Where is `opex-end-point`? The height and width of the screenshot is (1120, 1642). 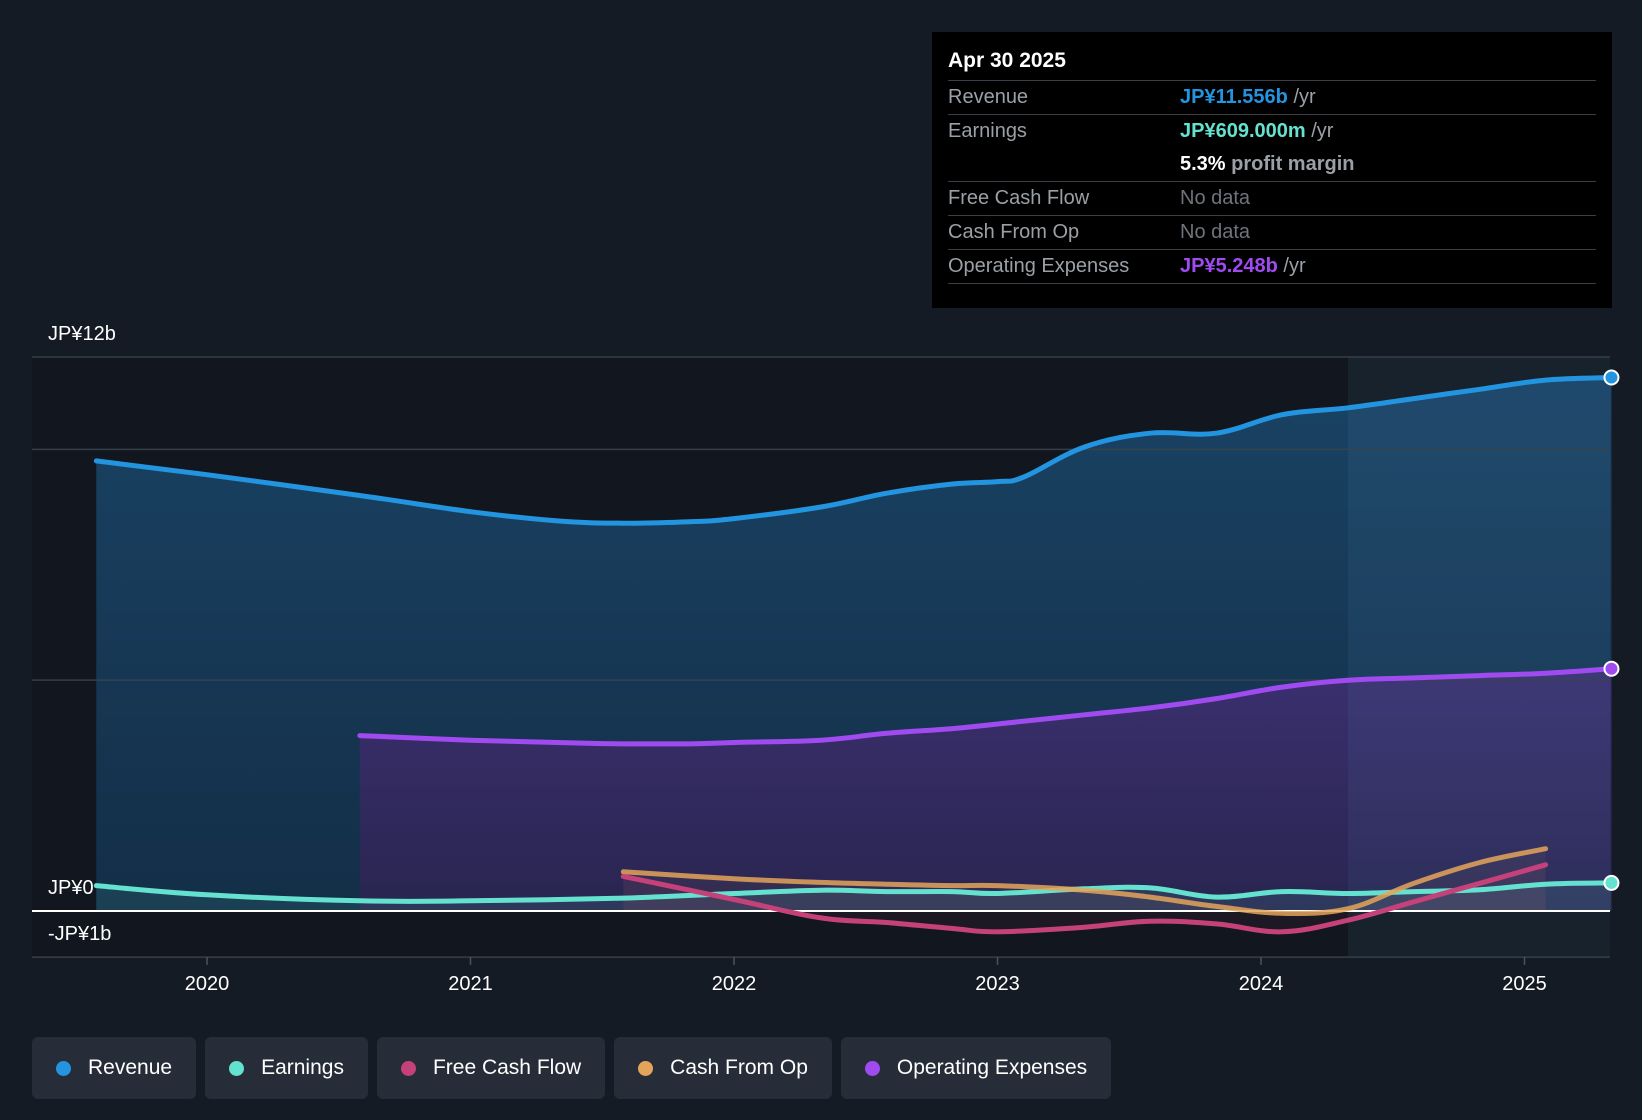
opex-end-point is located at coordinates (1611, 668).